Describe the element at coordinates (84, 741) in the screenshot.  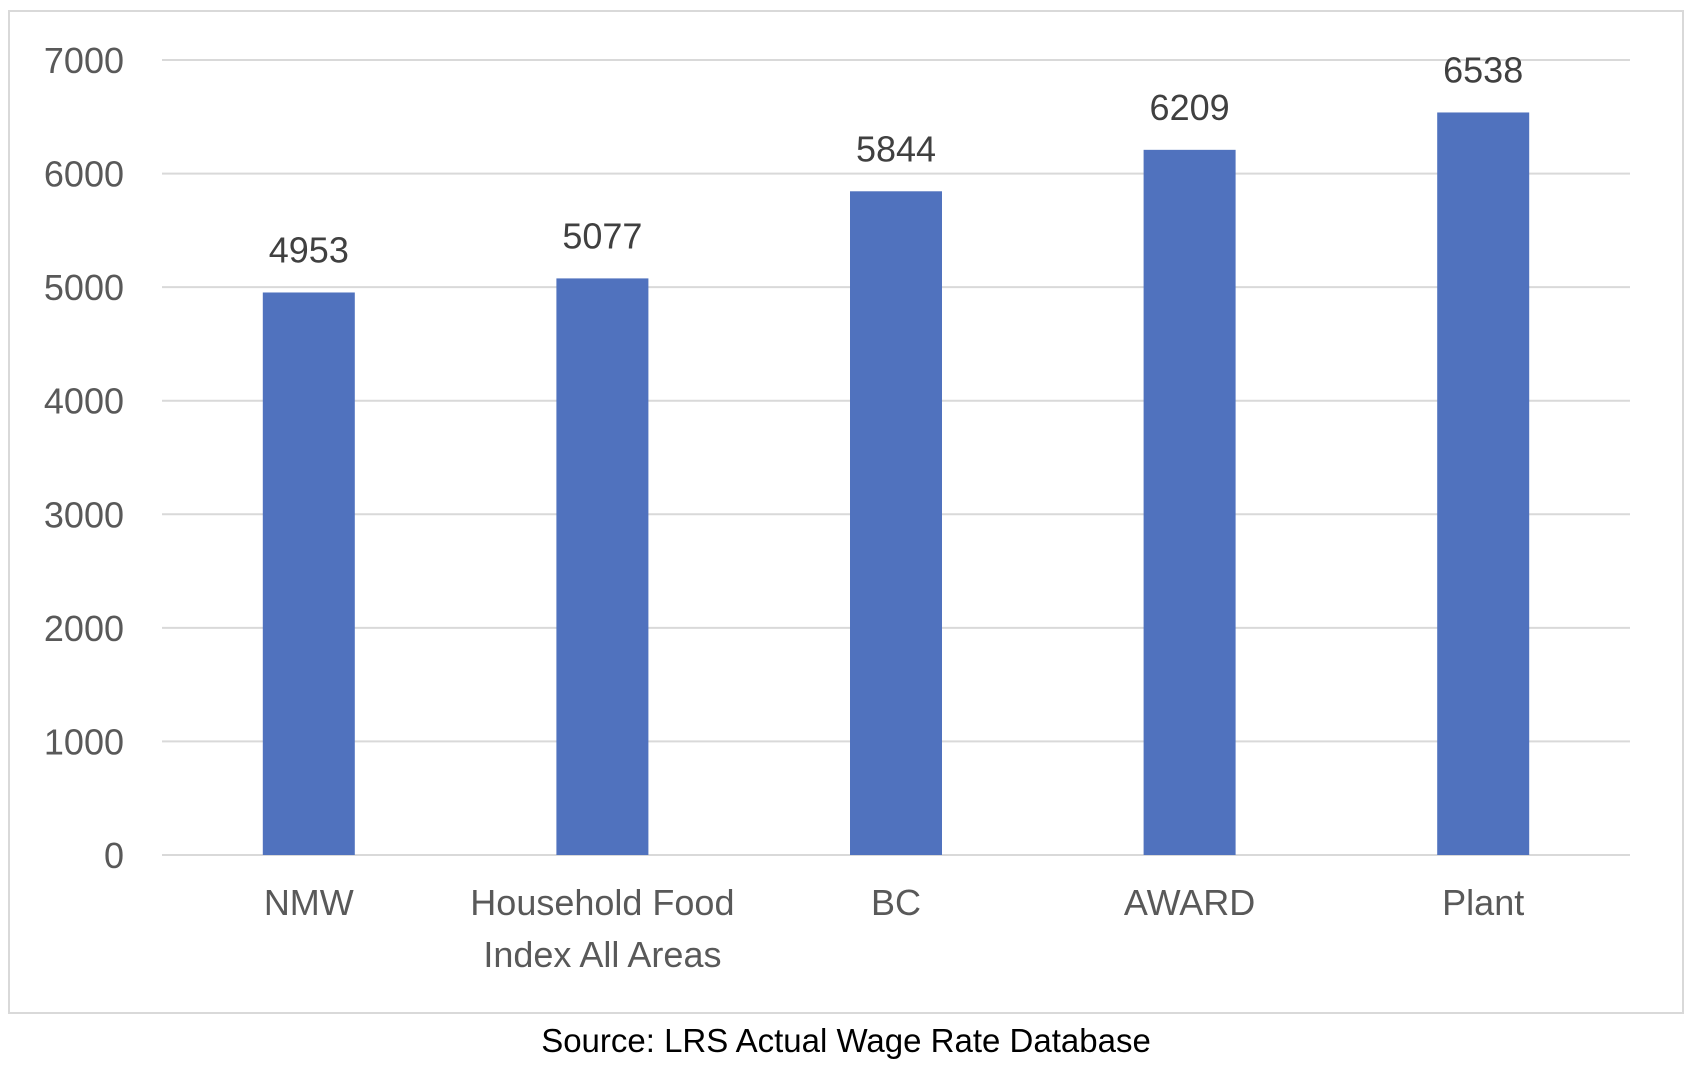
I see `y-tick-label: 1000` at that location.